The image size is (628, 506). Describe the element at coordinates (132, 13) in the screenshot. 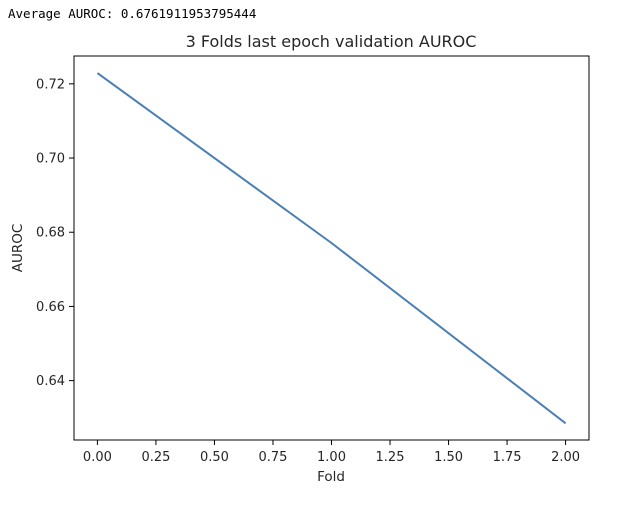

I see `stdout-text: Average AUROC: 0.6761911953795444` at that location.